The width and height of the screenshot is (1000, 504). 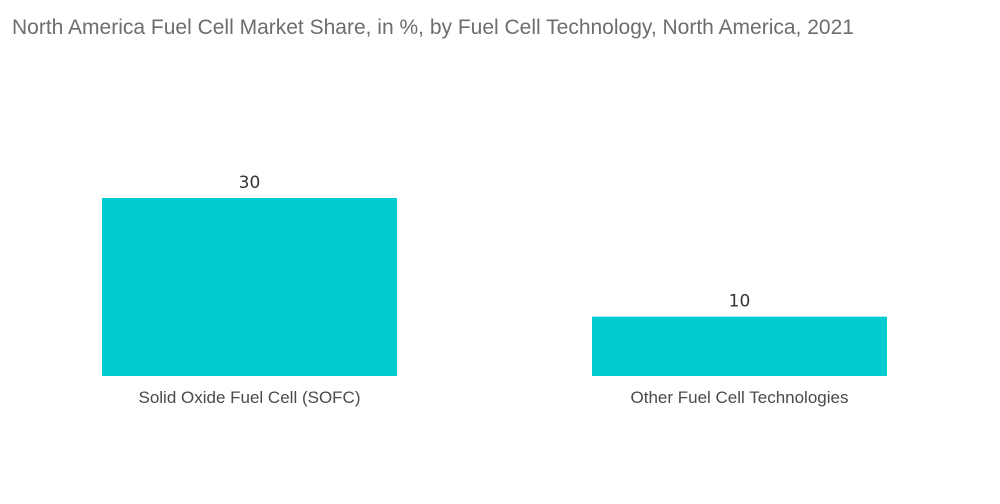 What do you see at coordinates (250, 183) in the screenshot?
I see `bar-value-label-1: 30` at bounding box center [250, 183].